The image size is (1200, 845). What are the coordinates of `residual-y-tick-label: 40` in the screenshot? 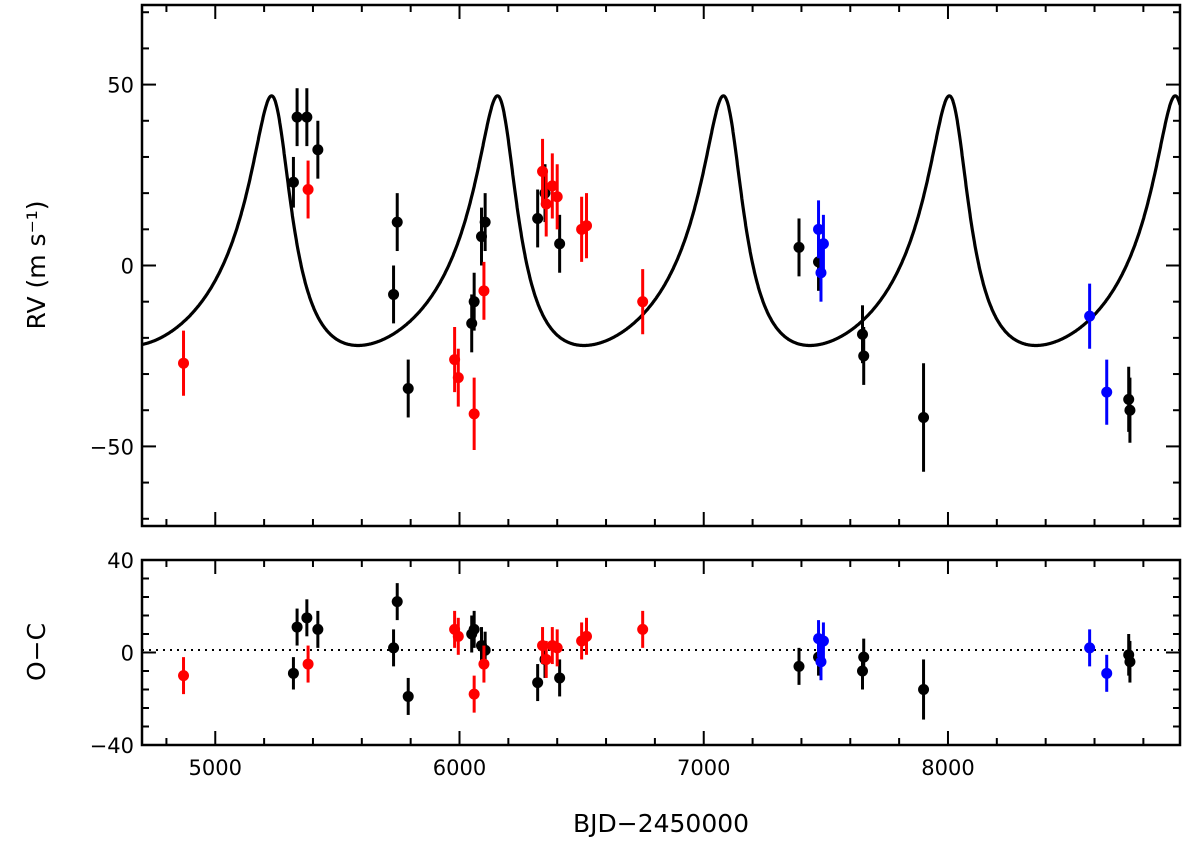 It's located at (120, 561).